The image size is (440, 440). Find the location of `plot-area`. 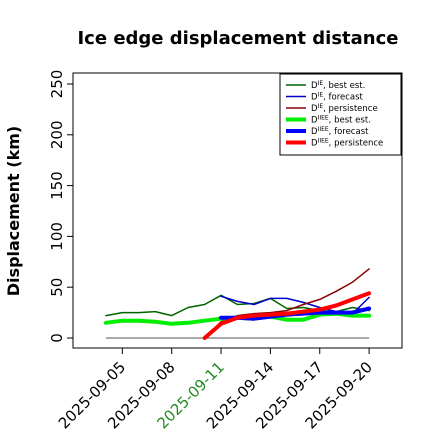

plot-area is located at coordinates (237, 304).